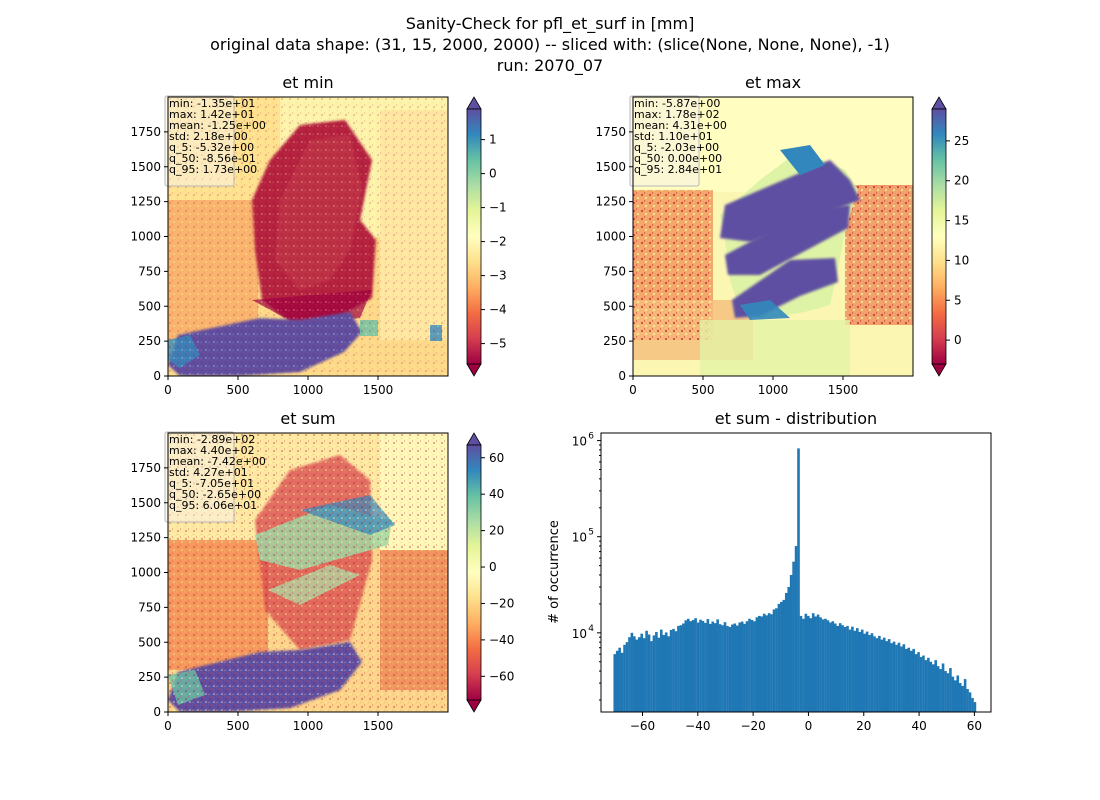  I want to click on y-tick-label: 500, so click(614, 306).